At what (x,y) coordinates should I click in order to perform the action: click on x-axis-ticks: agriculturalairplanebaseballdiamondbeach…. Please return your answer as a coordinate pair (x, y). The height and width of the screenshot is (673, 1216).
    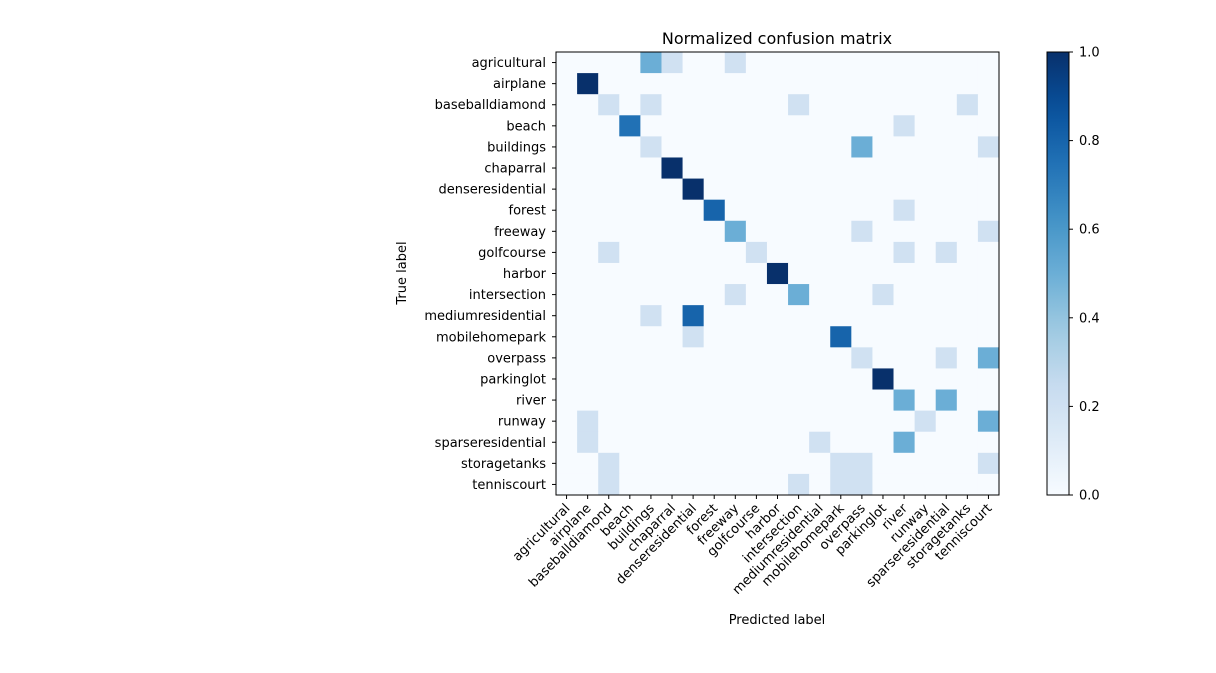
    Looking at the image, I should click on (752, 546).